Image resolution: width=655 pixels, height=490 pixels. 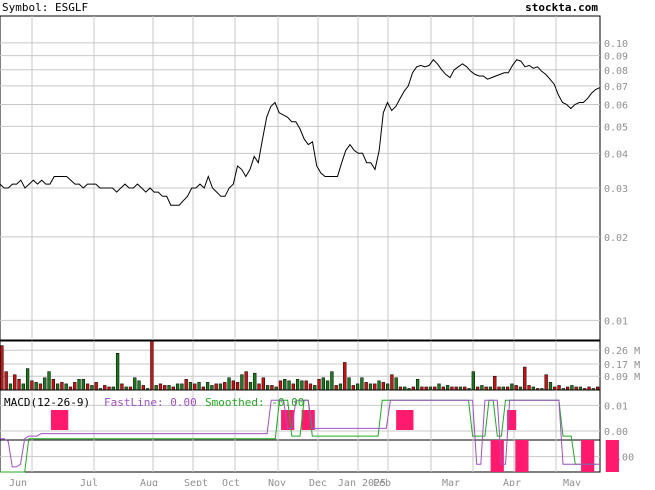 What do you see at coordinates (277, 482) in the screenshot?
I see `x-tick-label: Nov` at bounding box center [277, 482].